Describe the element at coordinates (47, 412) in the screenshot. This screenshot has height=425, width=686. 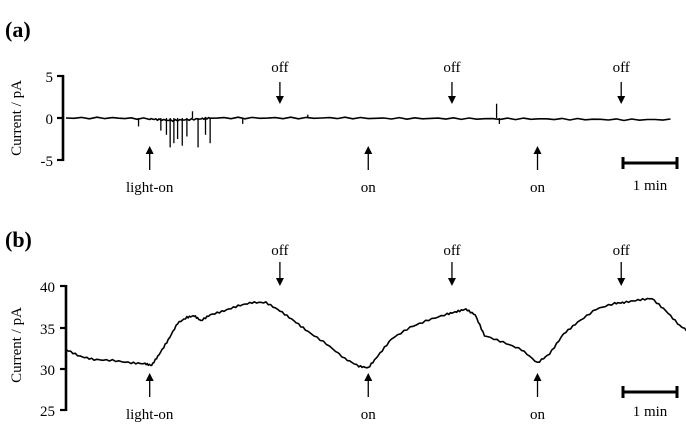
I see `panel-b-ytick-label: 25` at that location.